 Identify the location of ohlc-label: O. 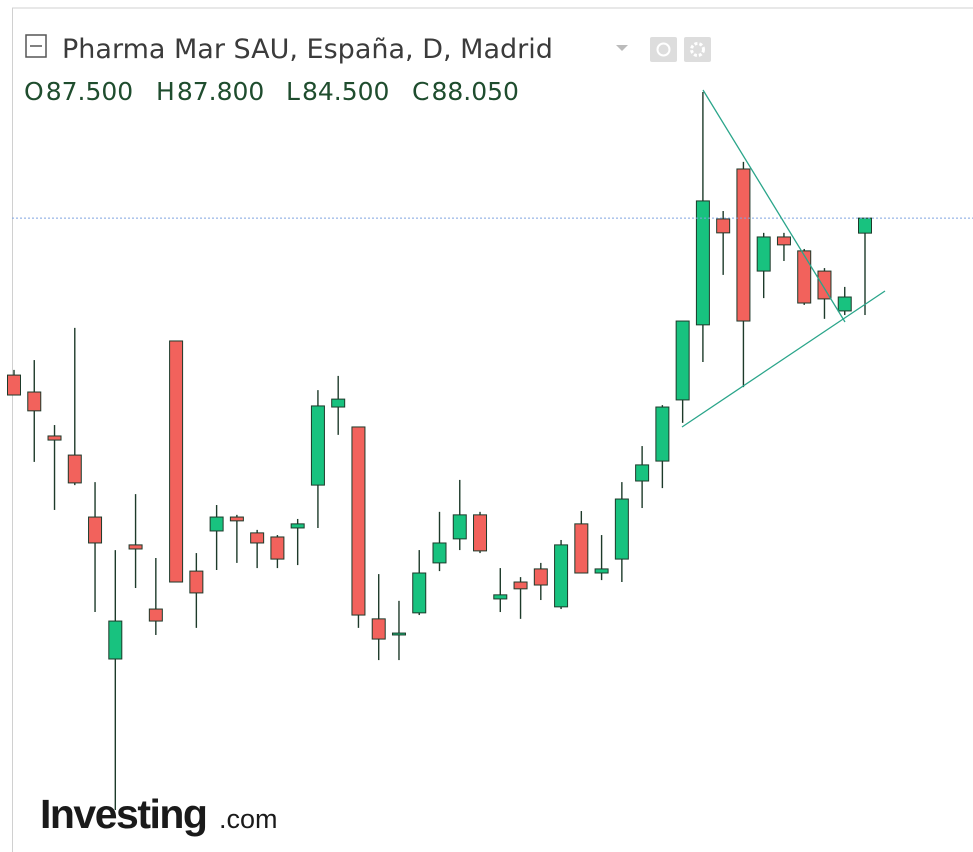
(34, 91).